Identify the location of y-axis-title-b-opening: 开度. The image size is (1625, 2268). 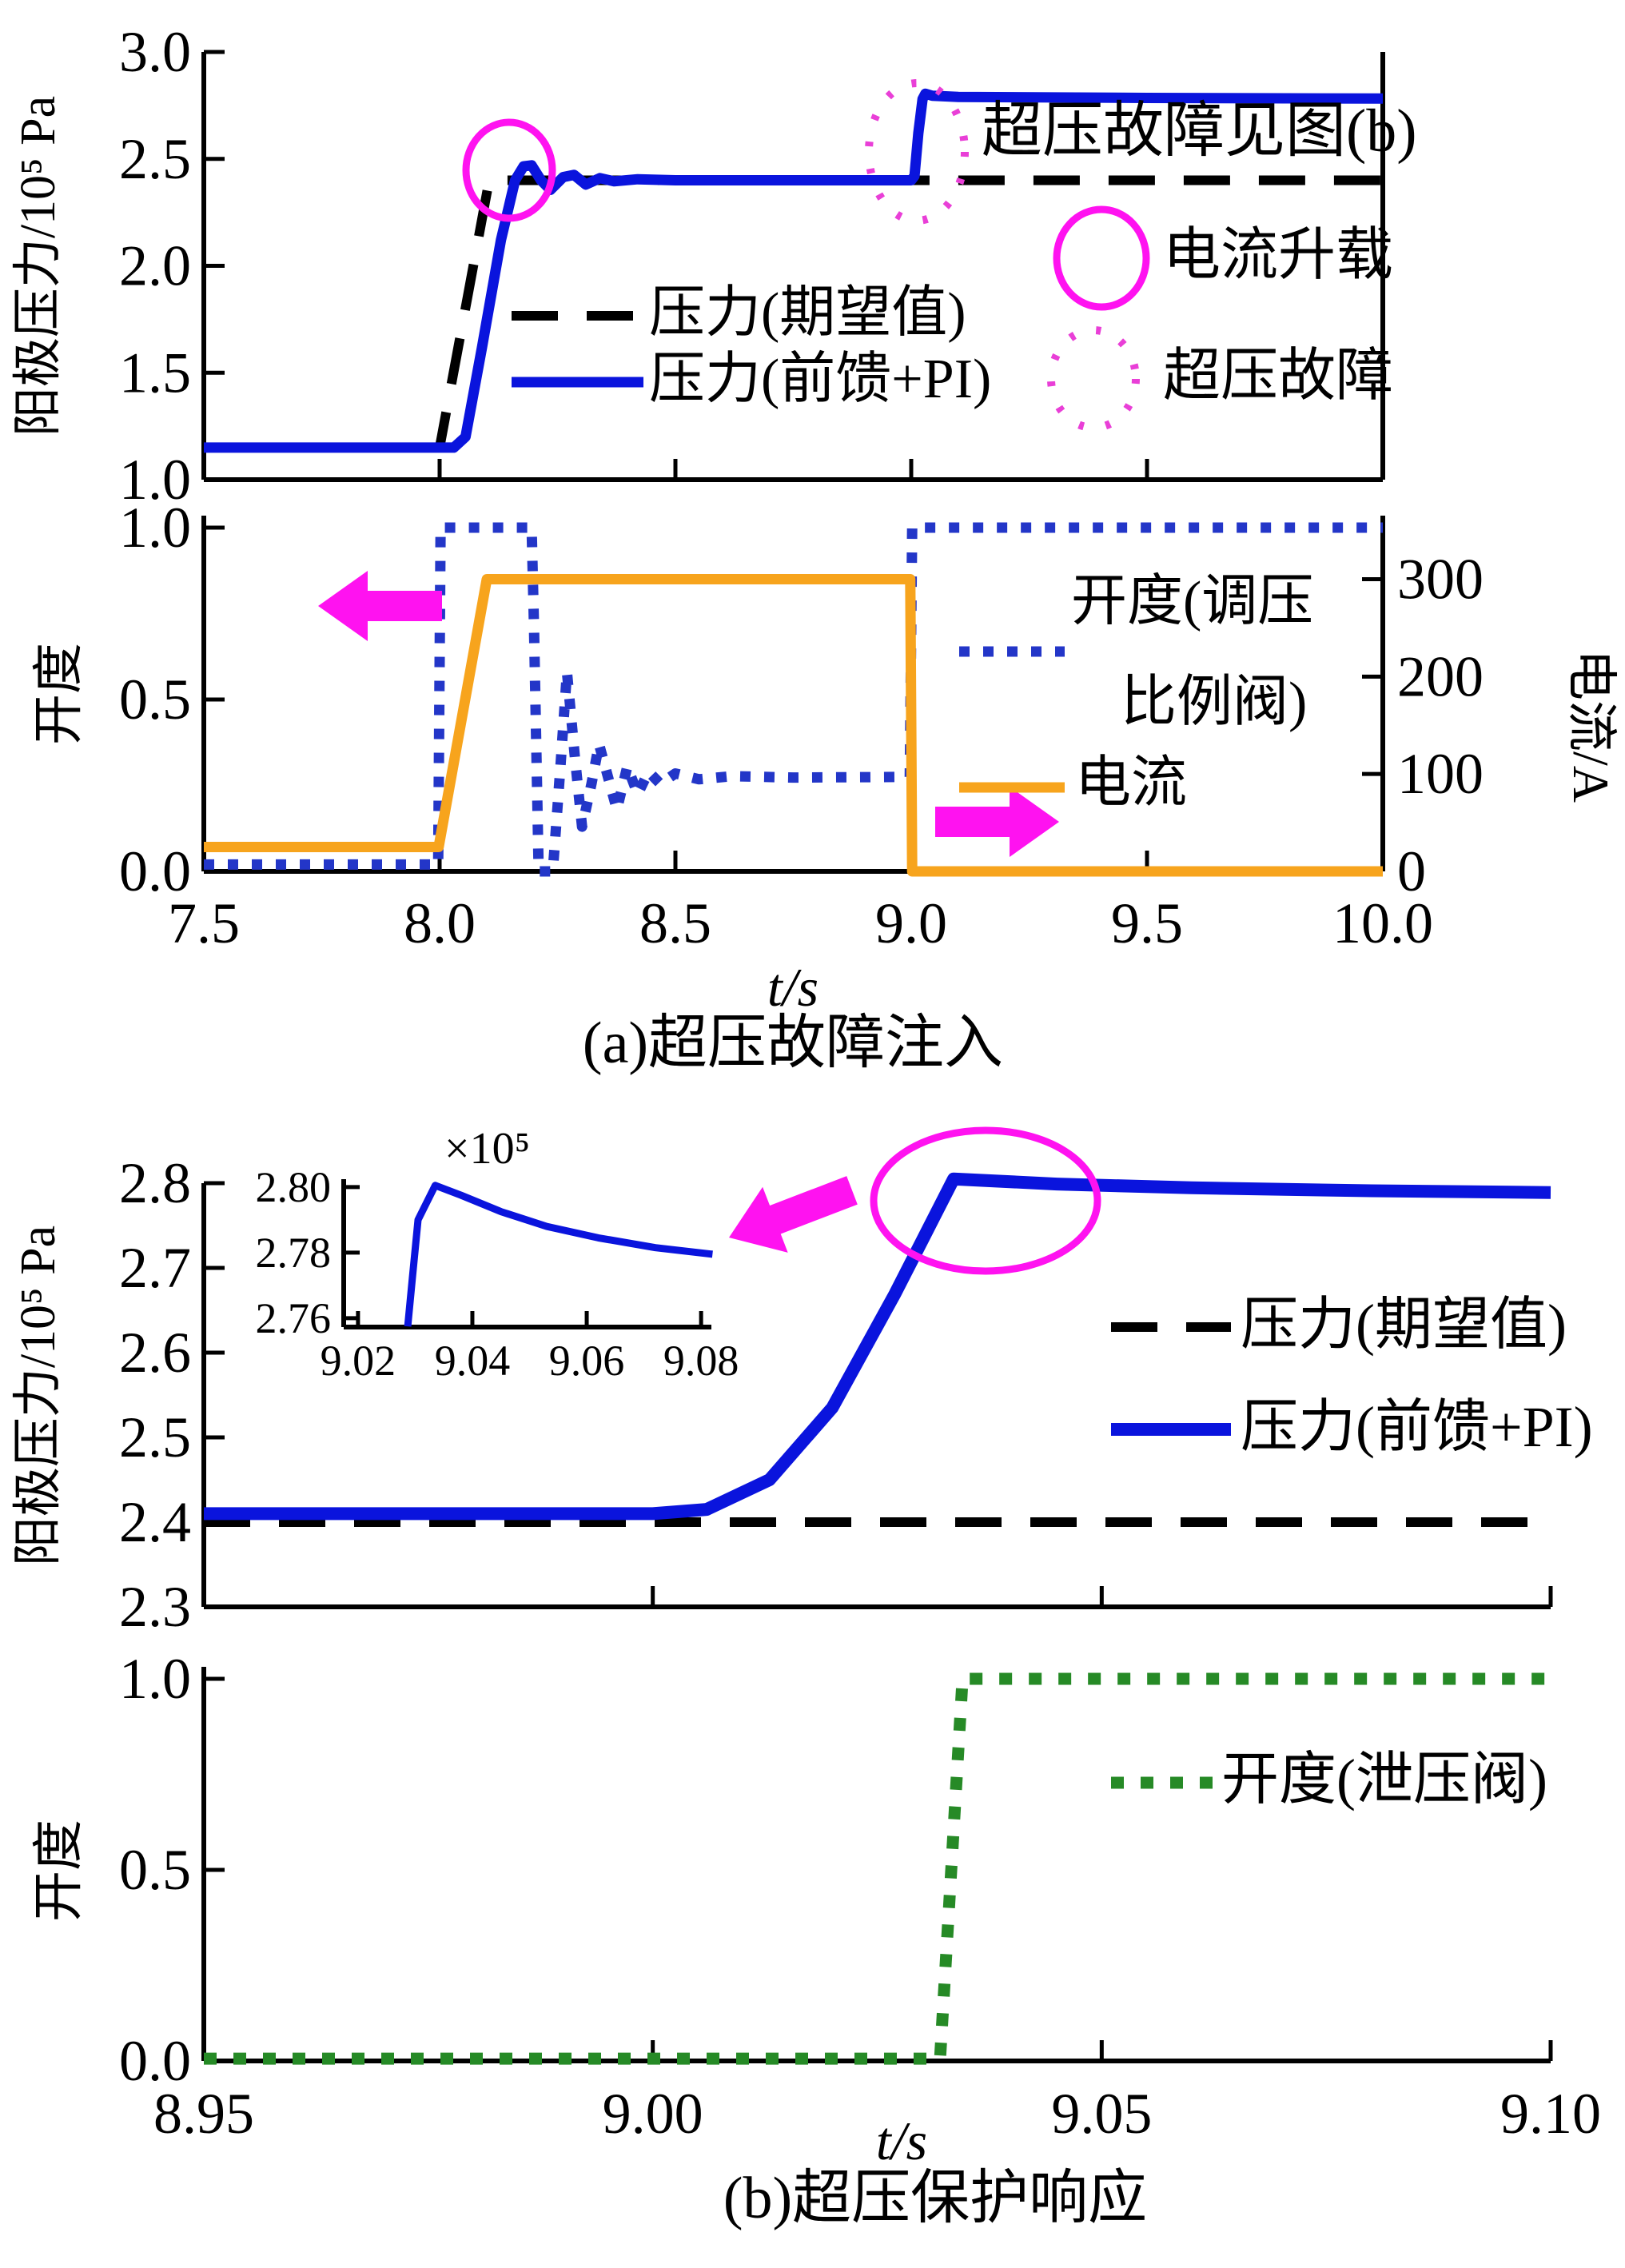
(58, 1871).